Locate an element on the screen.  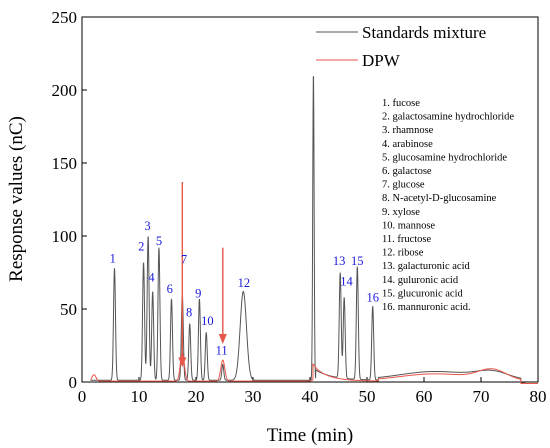
y-tick-label: 50 is located at coordinates (68, 309).